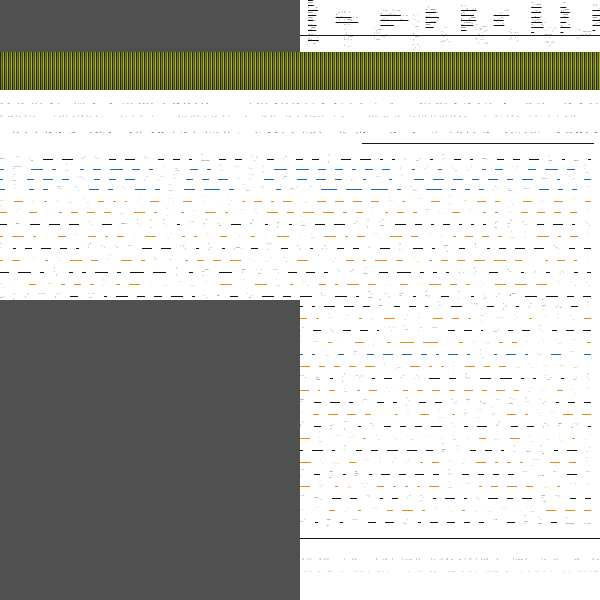 The image size is (600, 600). Describe the element at coordinates (90, 223) in the screenshot. I see `content-texture: `.` at that location.